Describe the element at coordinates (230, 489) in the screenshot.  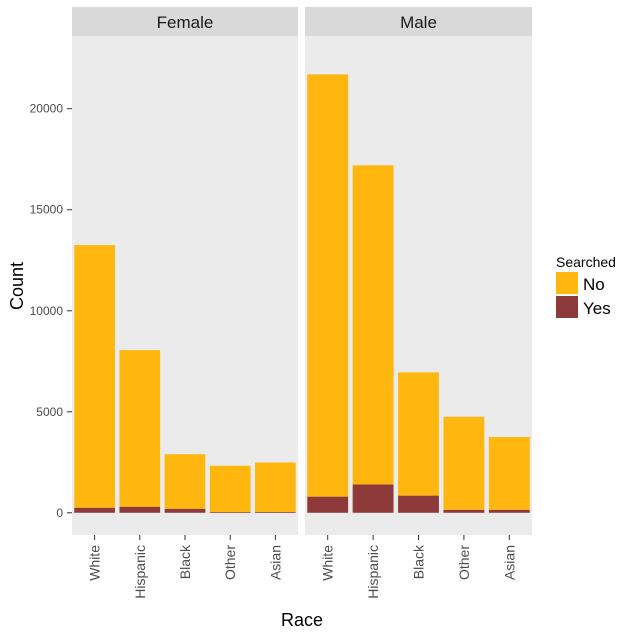
I see `bar-female-other-no` at that location.